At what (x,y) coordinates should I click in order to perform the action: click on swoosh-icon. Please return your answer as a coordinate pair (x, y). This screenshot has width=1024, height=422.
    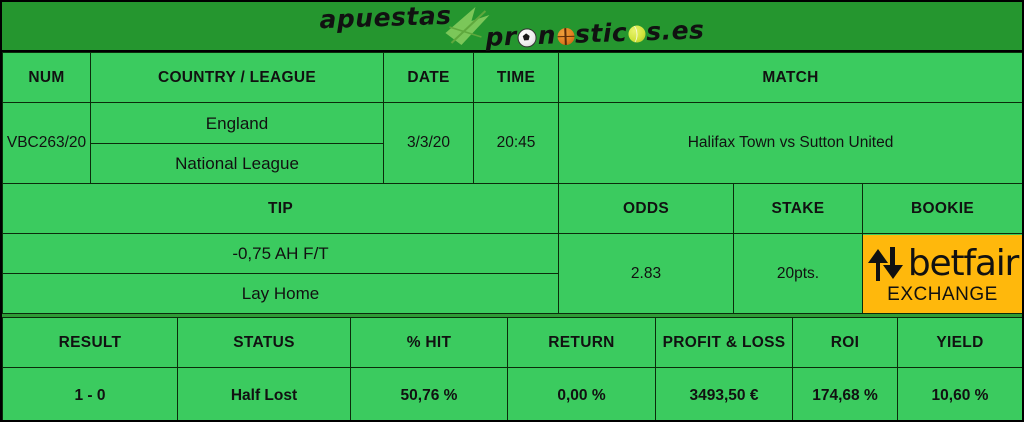
    Looking at the image, I should click on (468, 26).